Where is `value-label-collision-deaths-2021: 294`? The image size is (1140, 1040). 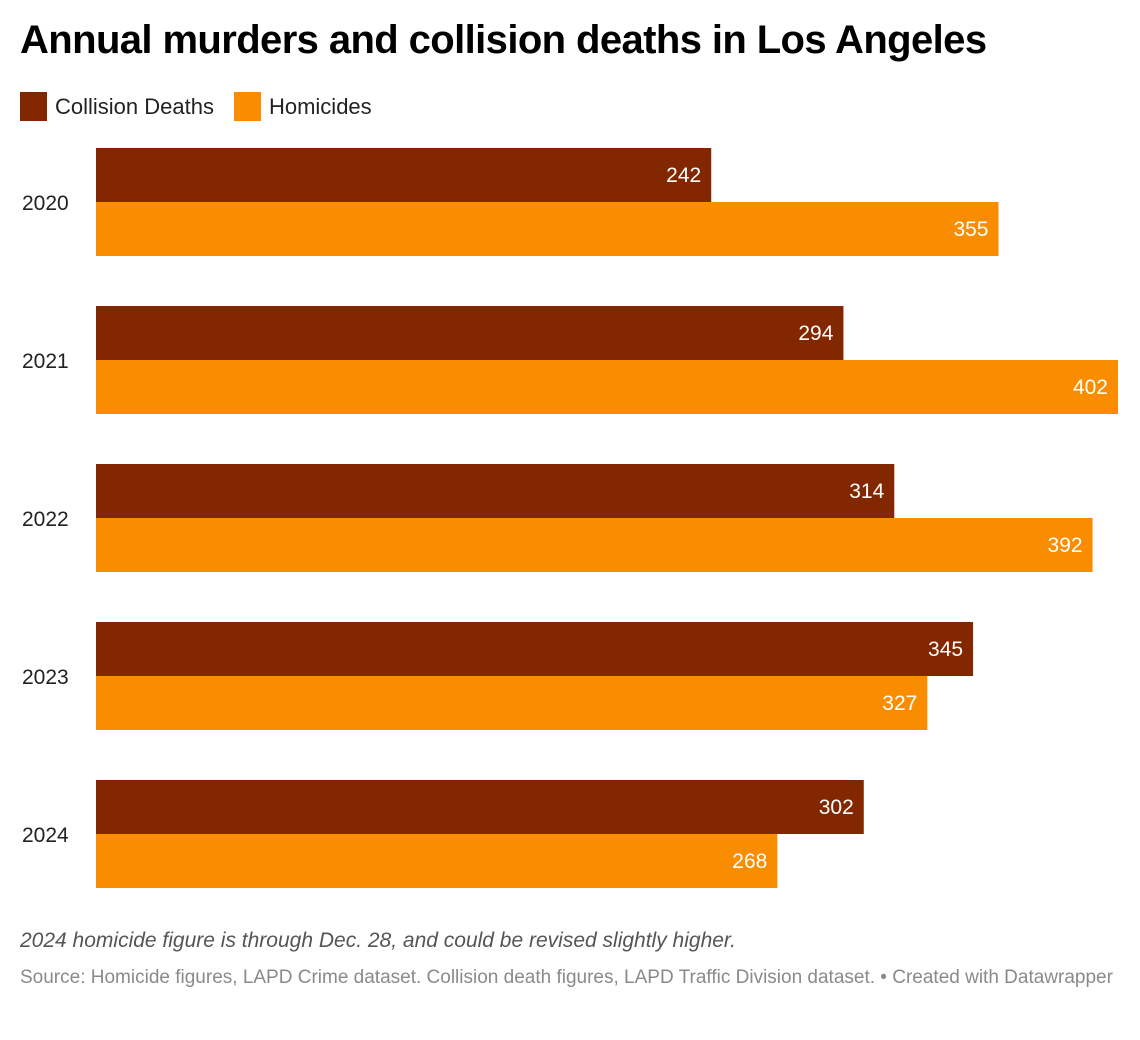 value-label-collision-deaths-2021: 294 is located at coordinates (815, 333).